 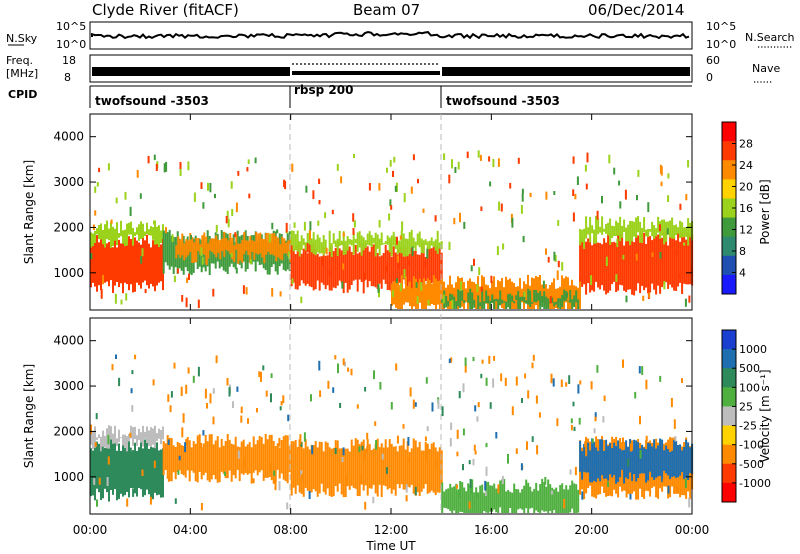 I want to click on colorbar-swatch, so click(x=729, y=189).